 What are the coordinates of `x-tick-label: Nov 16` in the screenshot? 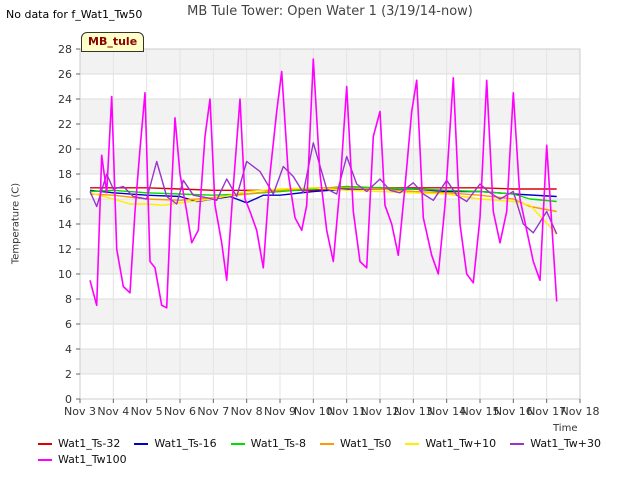 It's located at (513, 411).